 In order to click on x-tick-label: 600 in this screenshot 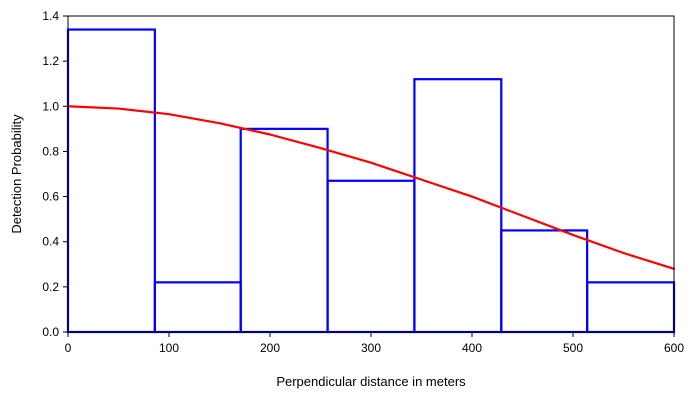, I will do `click(674, 348)`.